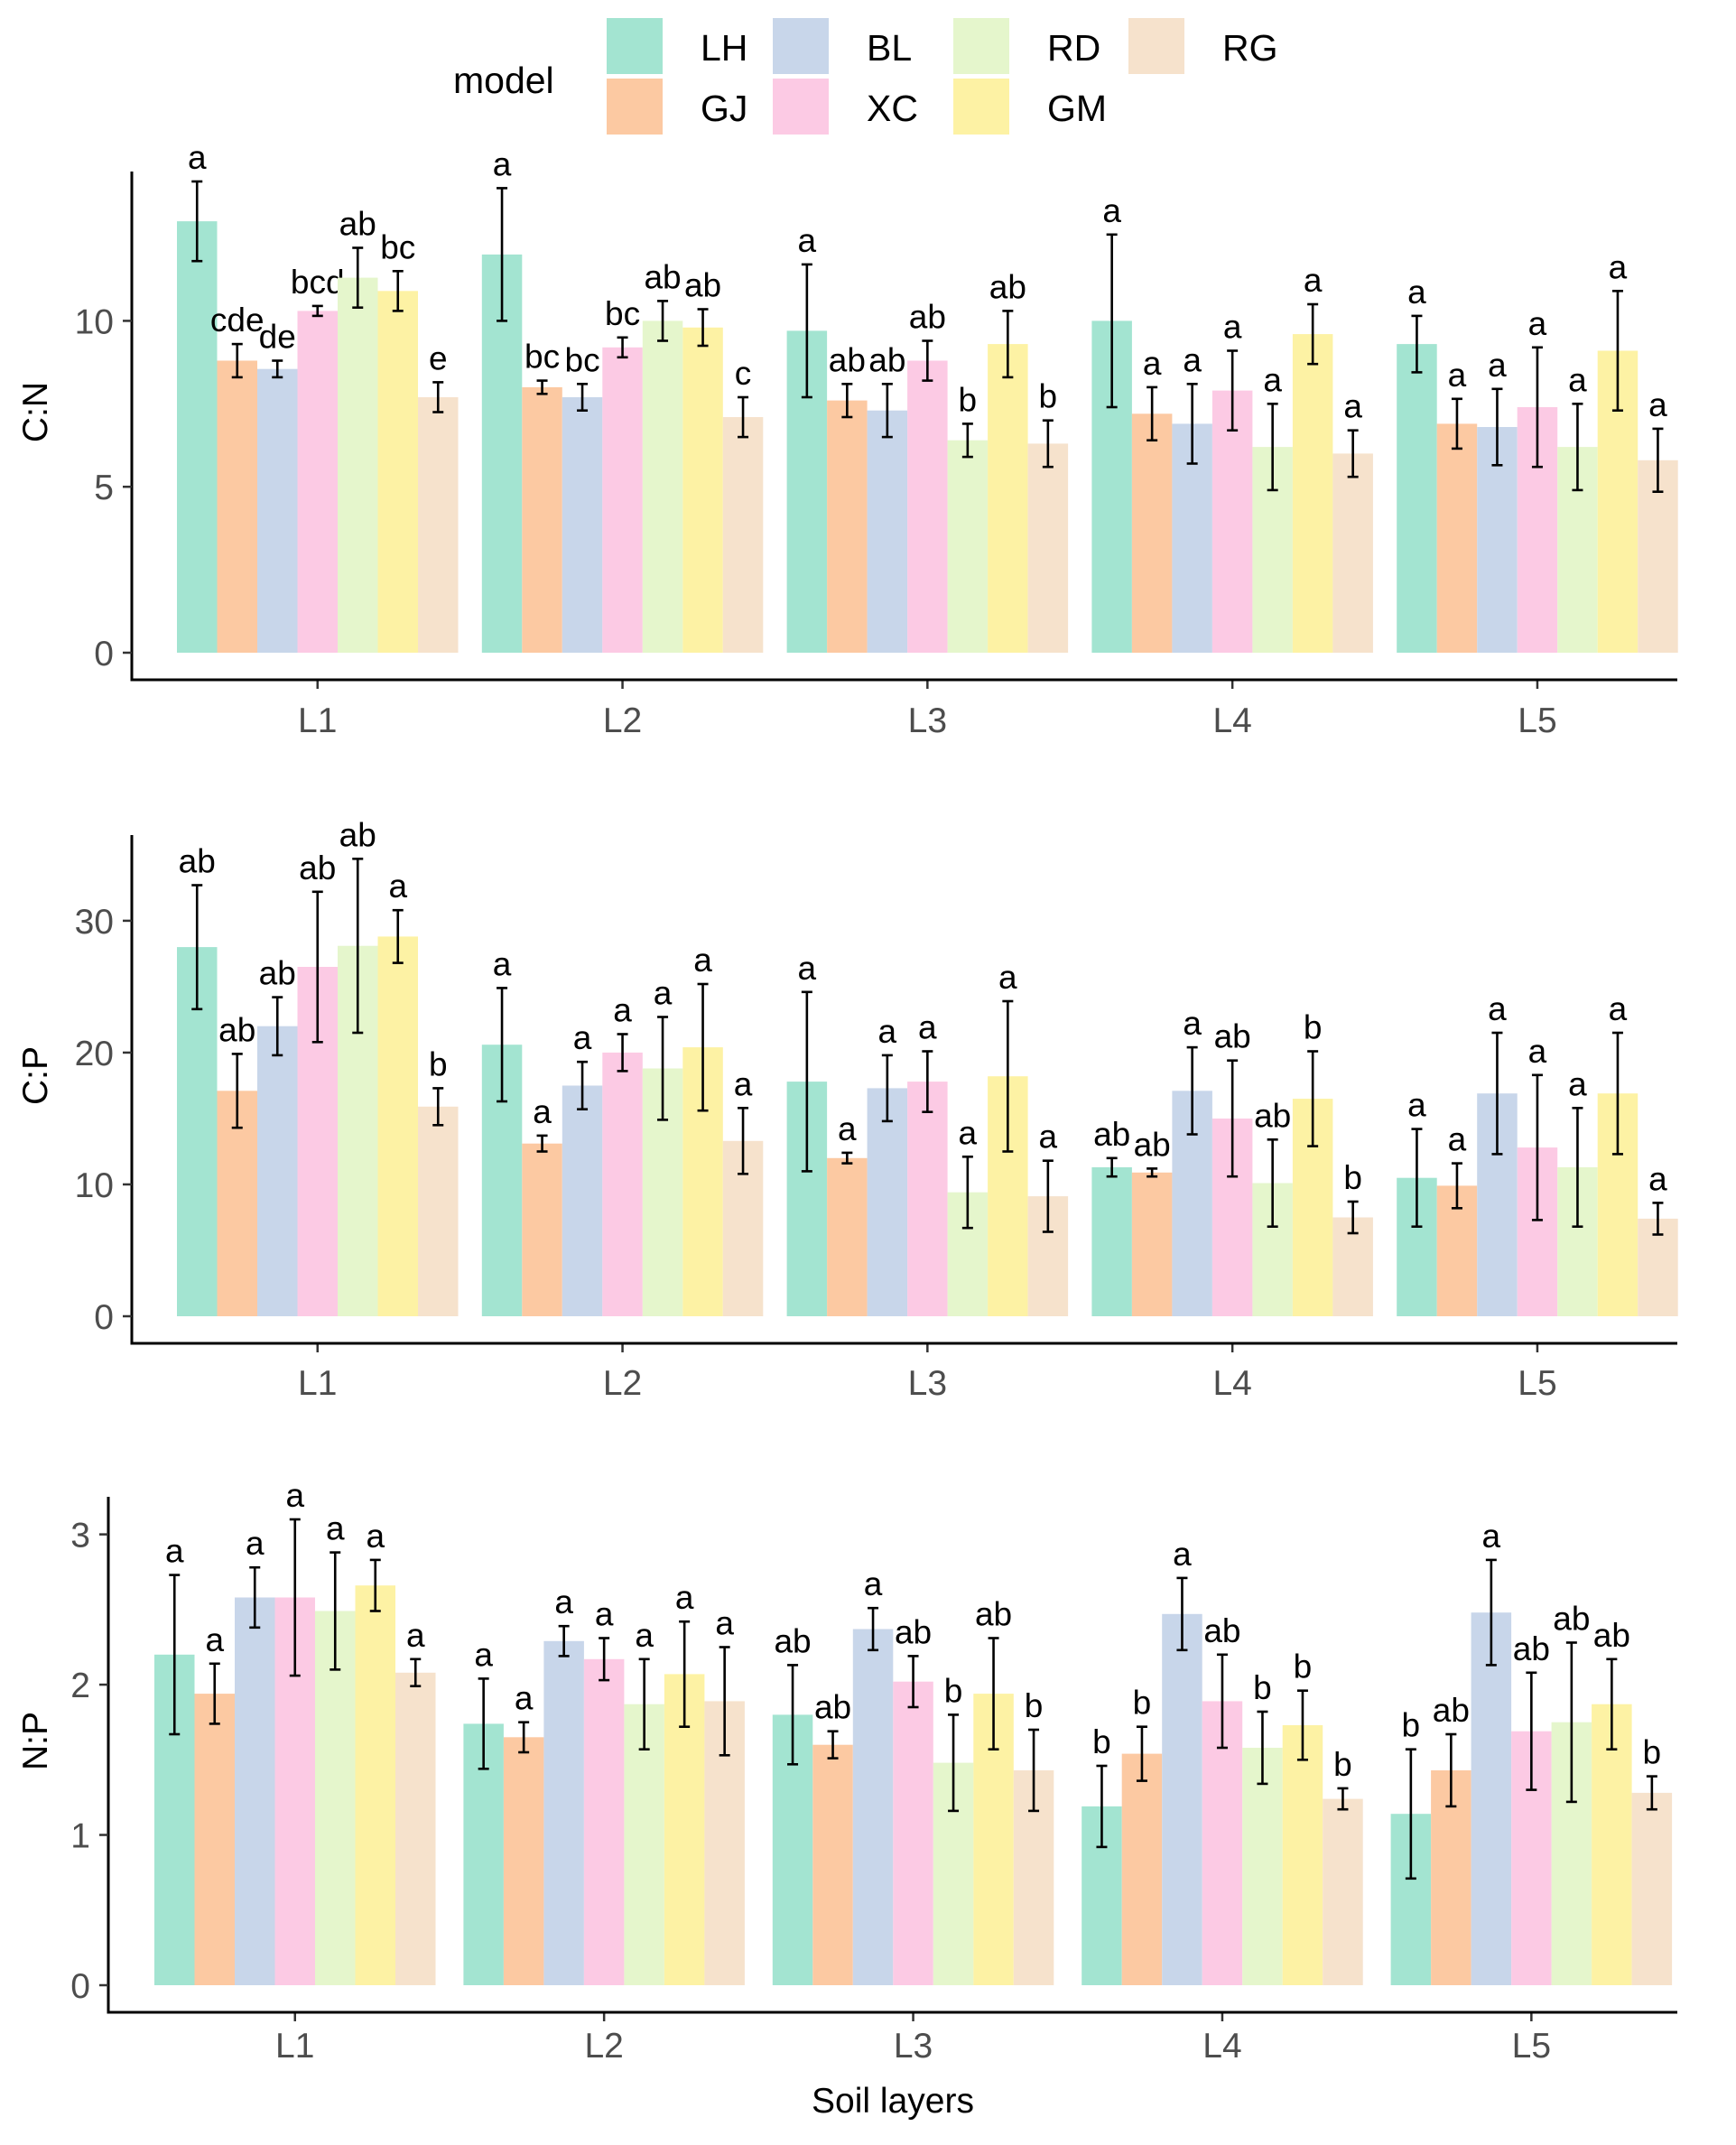 The width and height of the screenshot is (1736, 2145). Describe the element at coordinates (1497, 427) in the screenshot. I see `error-bar-bl-l5` at that location.